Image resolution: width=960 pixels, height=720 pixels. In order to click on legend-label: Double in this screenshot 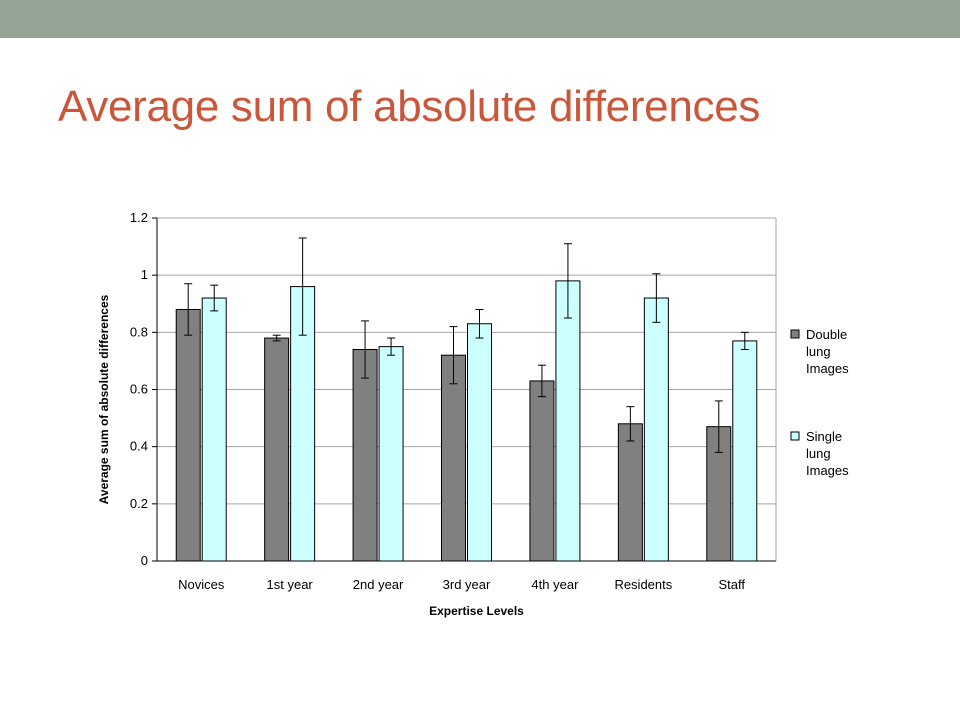, I will do `click(826, 334)`.